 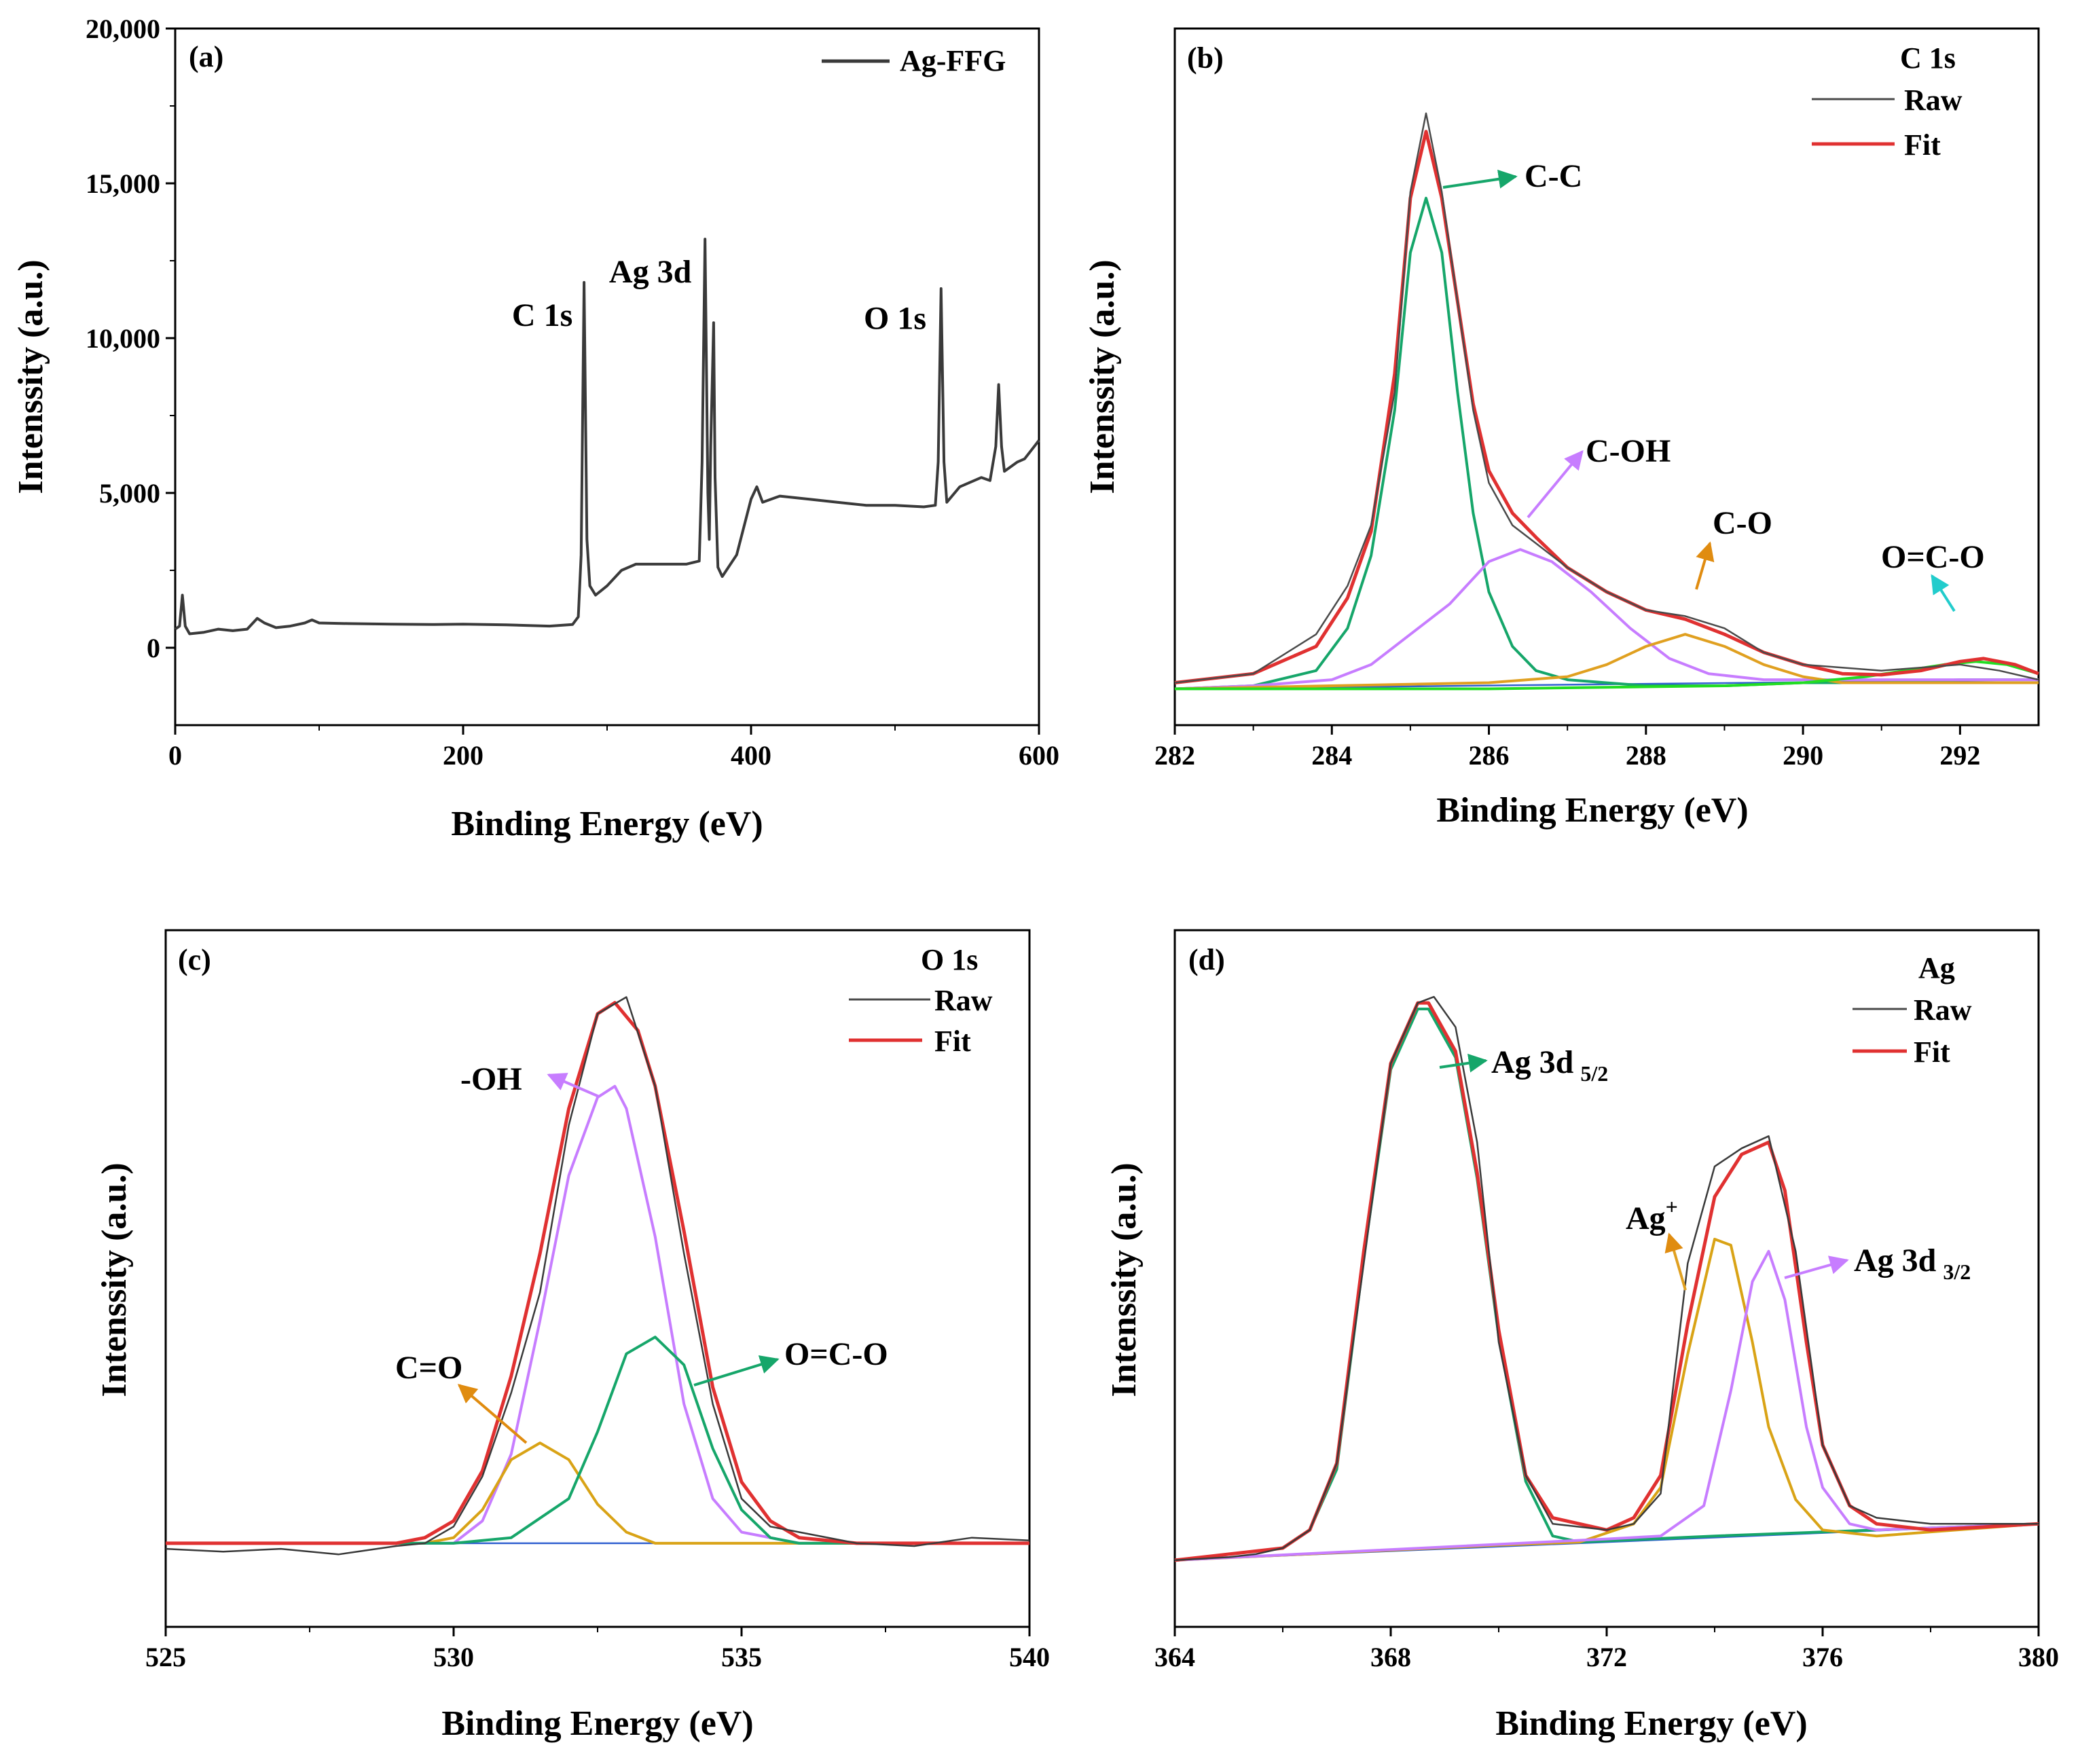 I want to click on panel-b-series-fit, so click(x=1607, y=407).